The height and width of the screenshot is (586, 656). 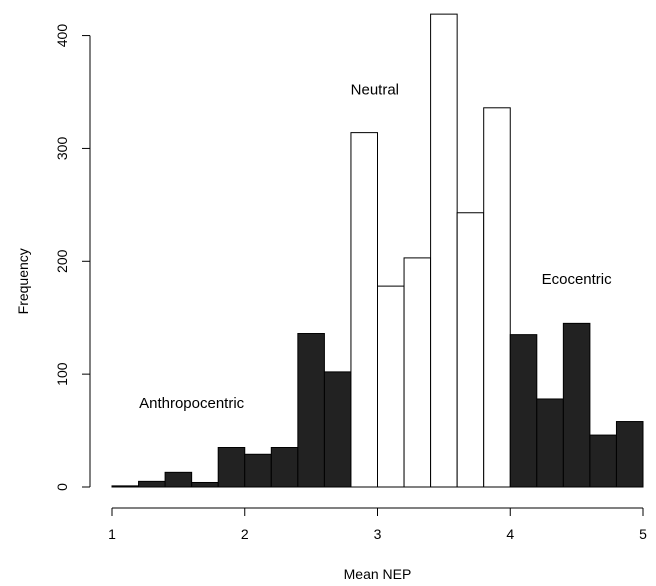 What do you see at coordinates (378, 534) in the screenshot?
I see `x-tick-label: 3` at bounding box center [378, 534].